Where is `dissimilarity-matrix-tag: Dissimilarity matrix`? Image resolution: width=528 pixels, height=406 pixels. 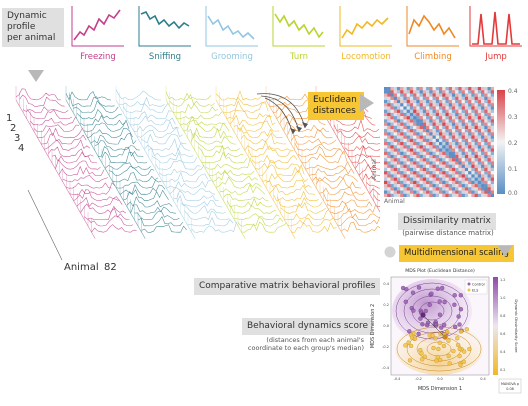 dissimilarity-matrix-tag: Dissimilarity matrix is located at coordinates (447, 221).